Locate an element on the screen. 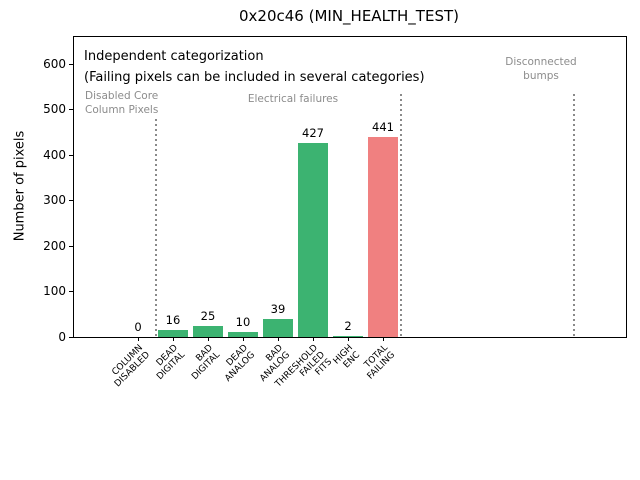 The width and height of the screenshot is (640, 480). bar-value-label: 2 is located at coordinates (348, 326).